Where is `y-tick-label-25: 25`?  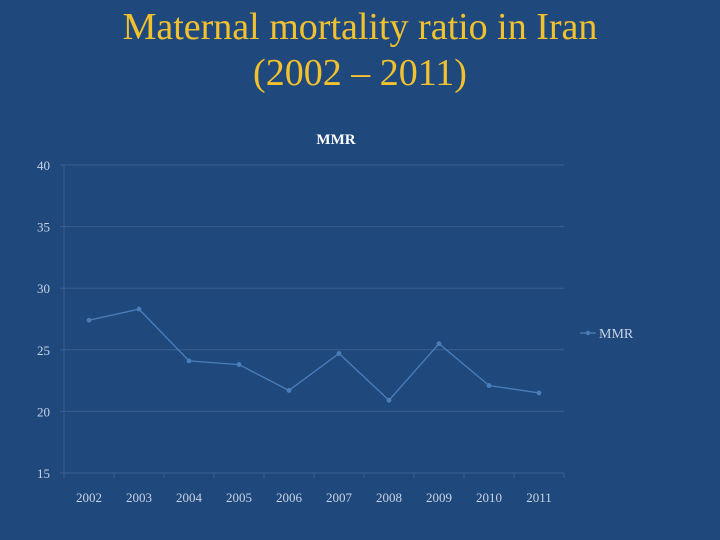
y-tick-label-25: 25 is located at coordinates (43, 350).